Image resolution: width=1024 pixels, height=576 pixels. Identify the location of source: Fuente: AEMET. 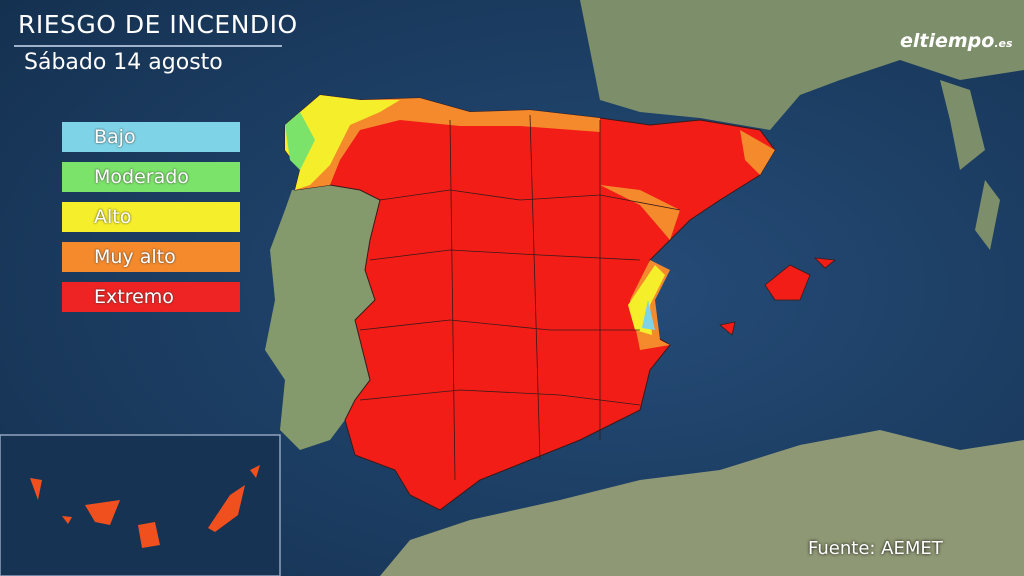
(875, 548).